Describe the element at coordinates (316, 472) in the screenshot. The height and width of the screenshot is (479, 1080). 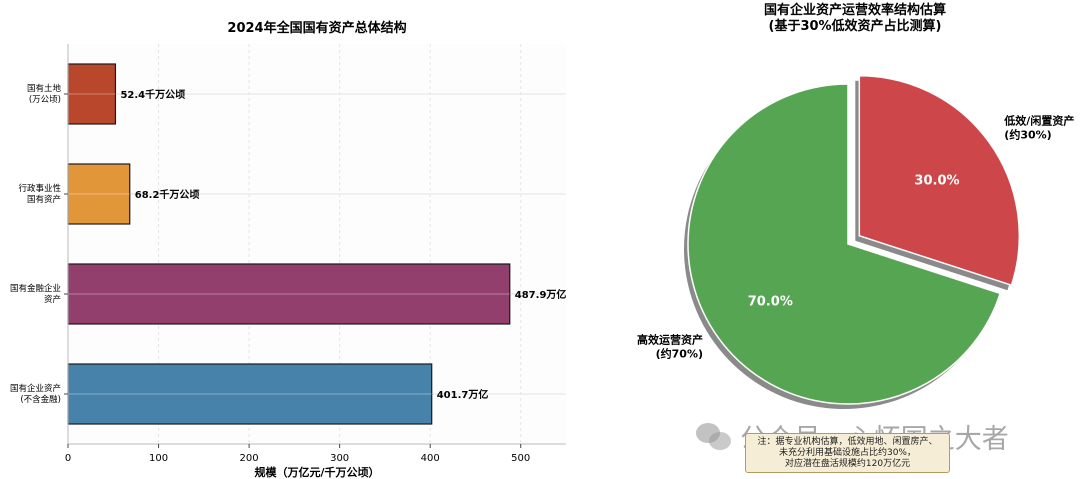
I see `x-axis-label: 规模（万亿元/千万公顷）` at that location.